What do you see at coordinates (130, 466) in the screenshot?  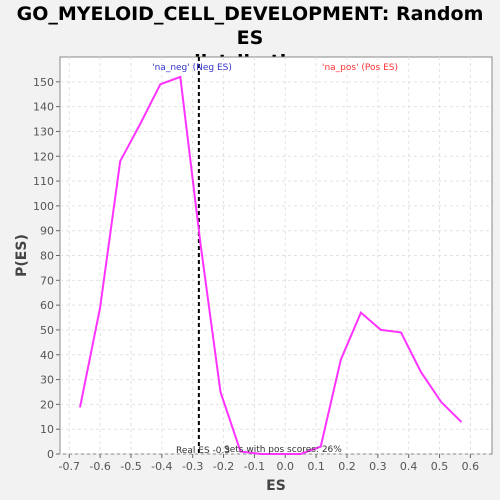 I see `x-tick-label: -0.5` at bounding box center [130, 466].